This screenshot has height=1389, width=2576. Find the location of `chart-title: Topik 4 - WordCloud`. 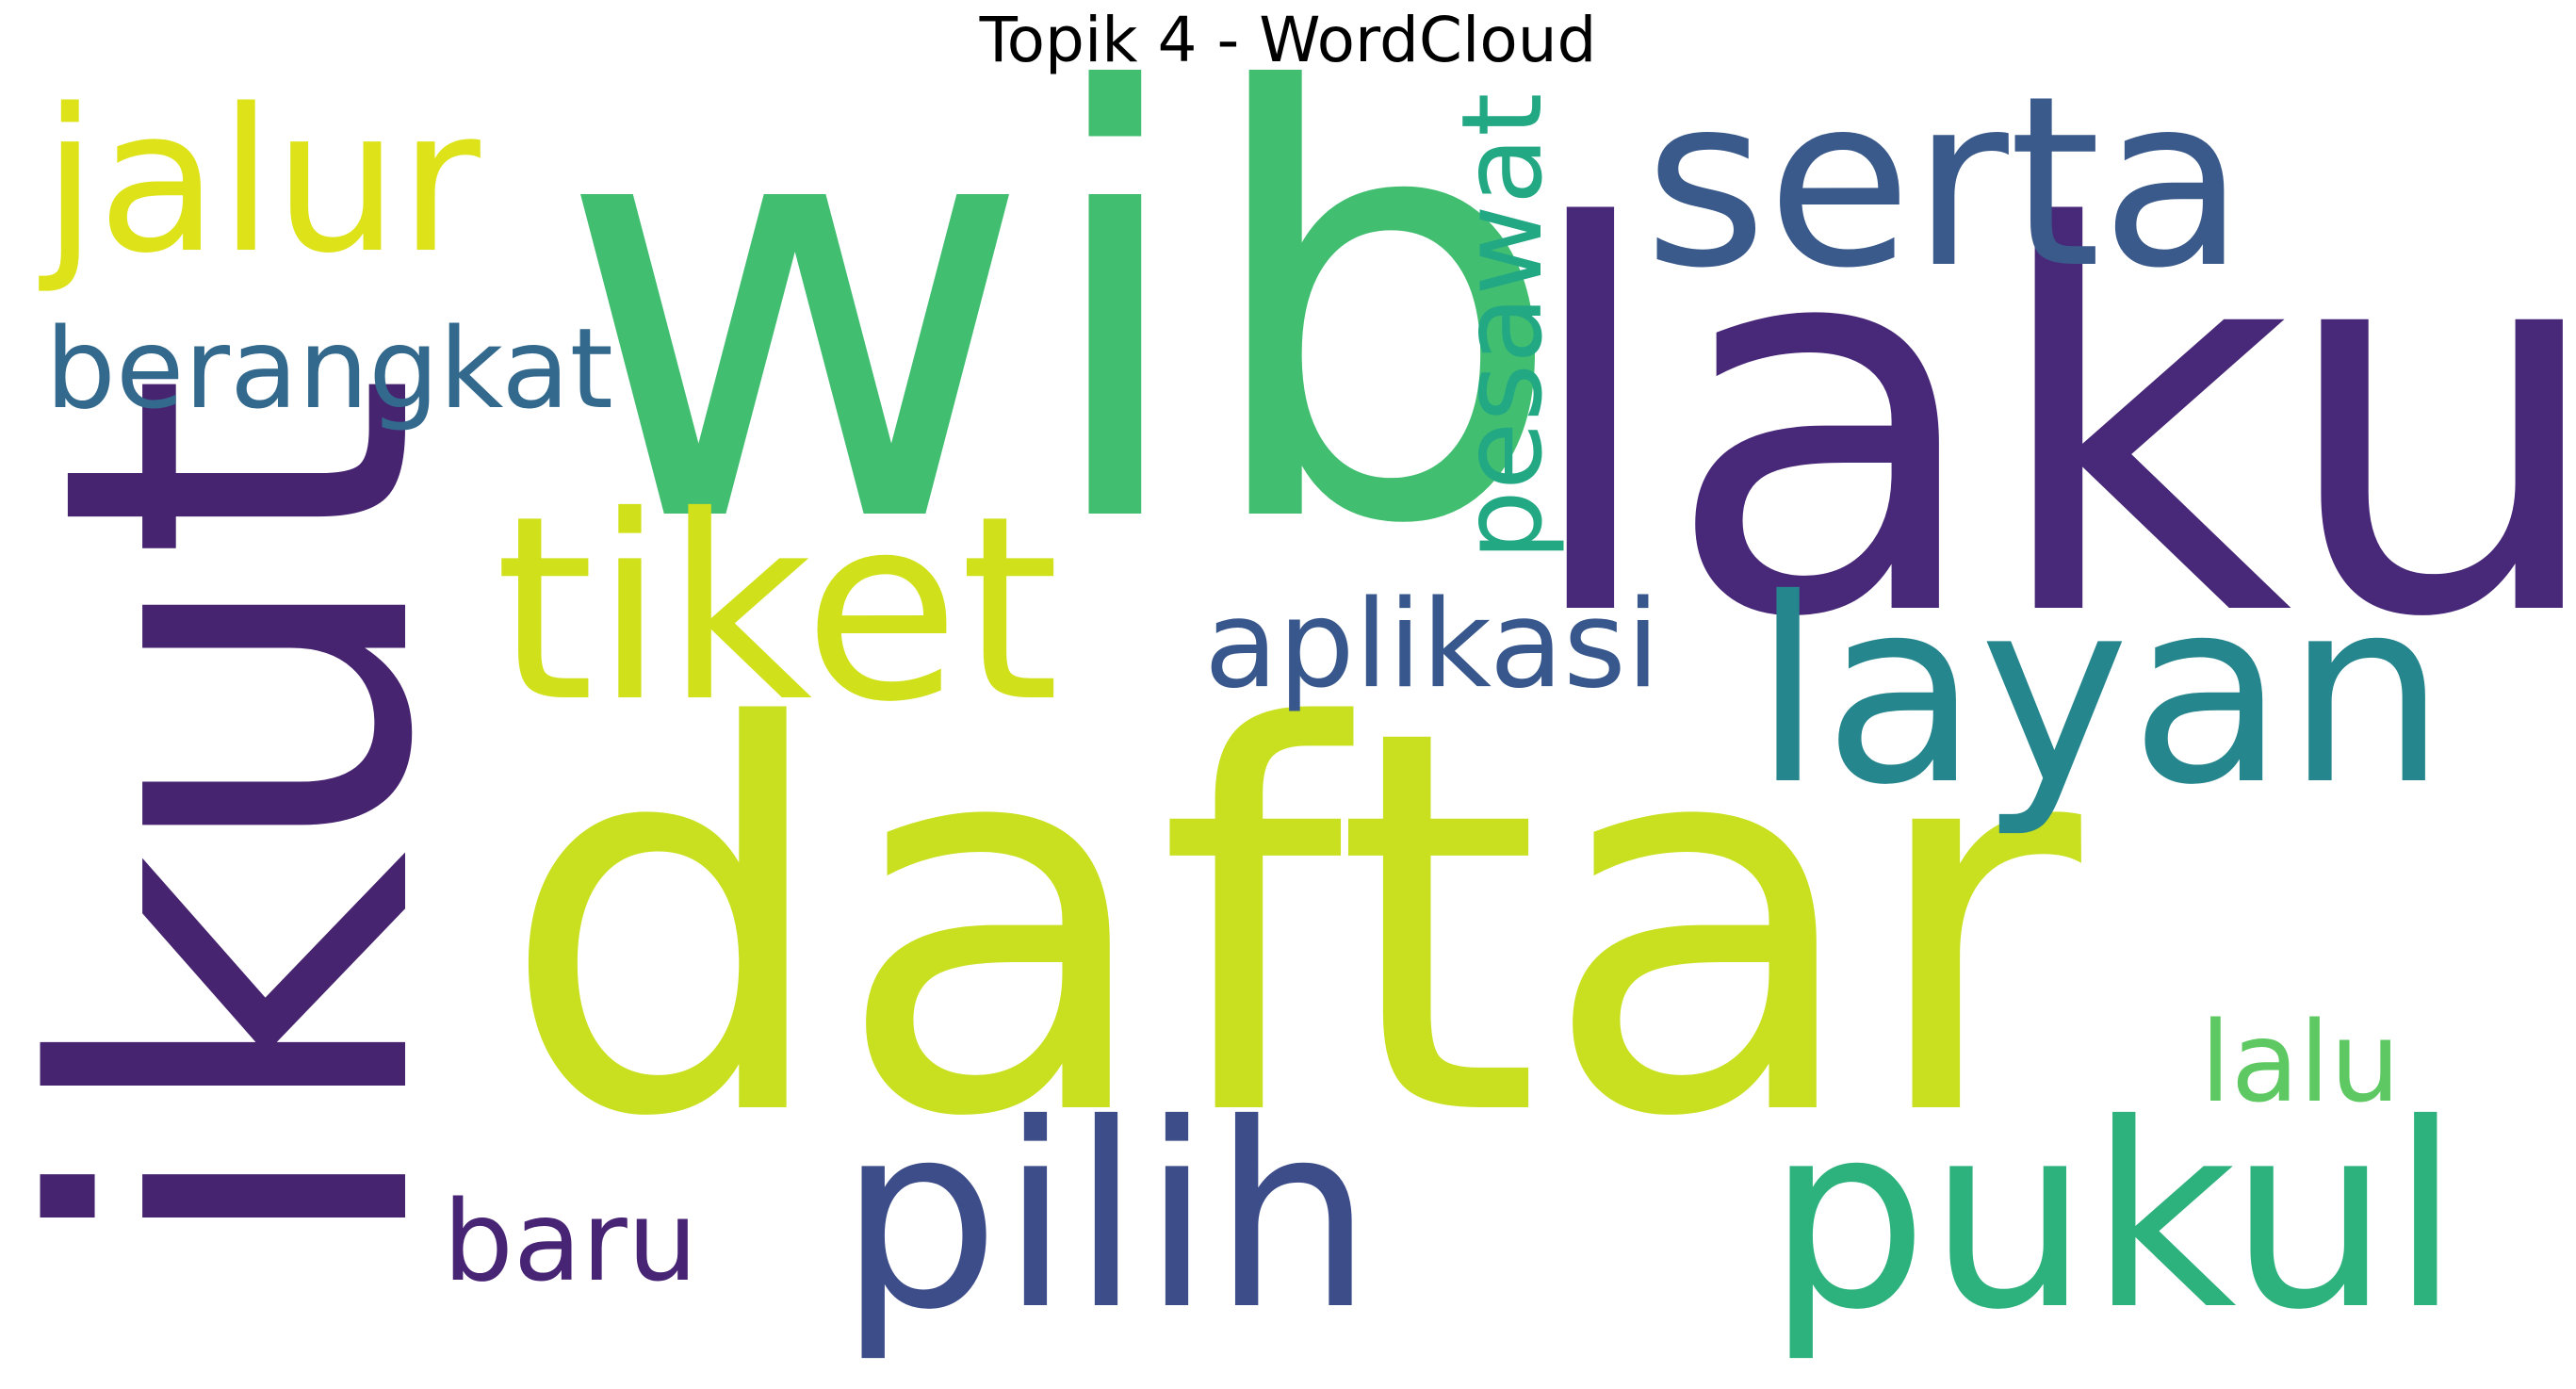

chart-title: Topik 4 - WordCloud is located at coordinates (1288, 40).